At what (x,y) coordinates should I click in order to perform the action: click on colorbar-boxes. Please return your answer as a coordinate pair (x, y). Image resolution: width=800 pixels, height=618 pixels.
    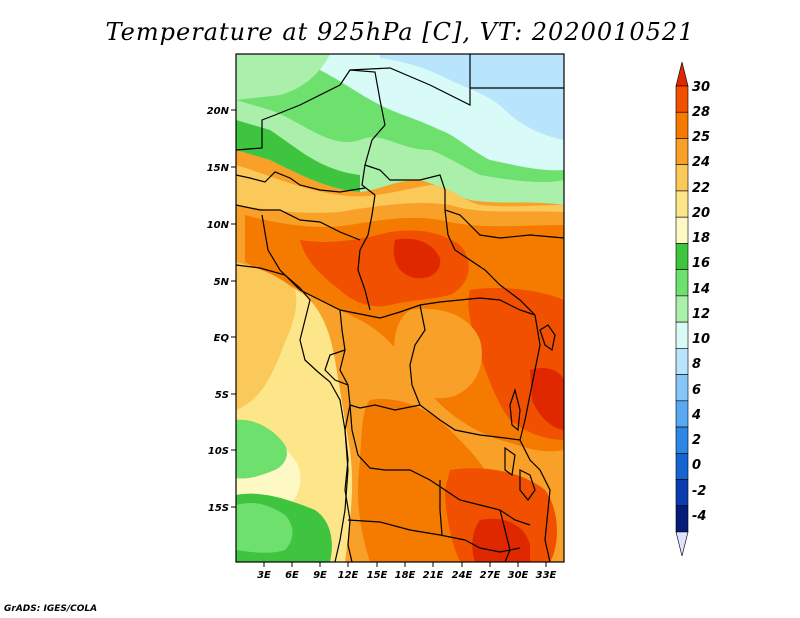
    Looking at the image, I should click on (682, 309).